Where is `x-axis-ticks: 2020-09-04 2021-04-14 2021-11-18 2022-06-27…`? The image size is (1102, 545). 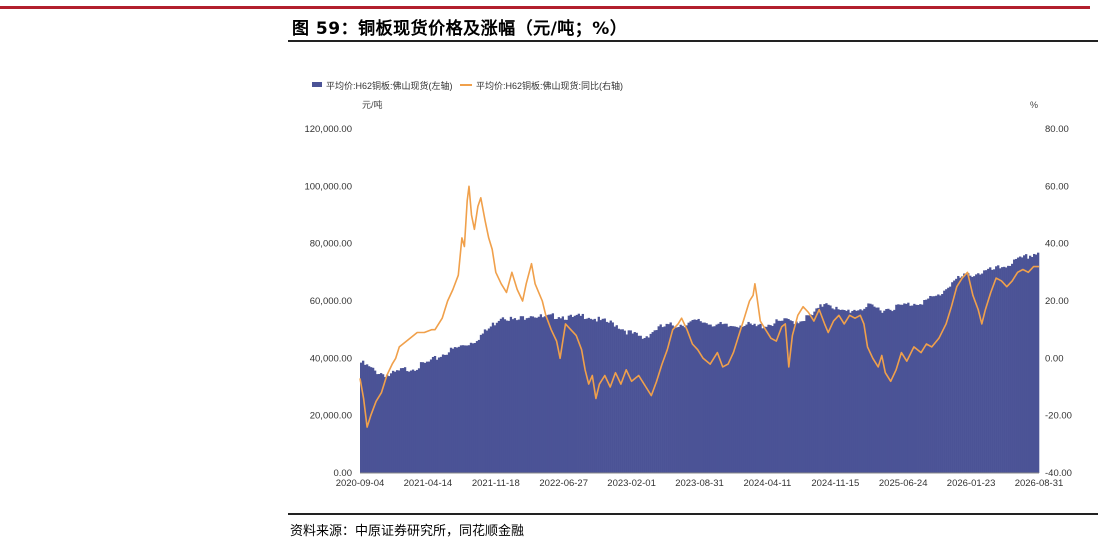 x-axis-ticks: 2020-09-04 2021-04-14 2021-11-18 2022-06-27… is located at coordinates (700, 483).